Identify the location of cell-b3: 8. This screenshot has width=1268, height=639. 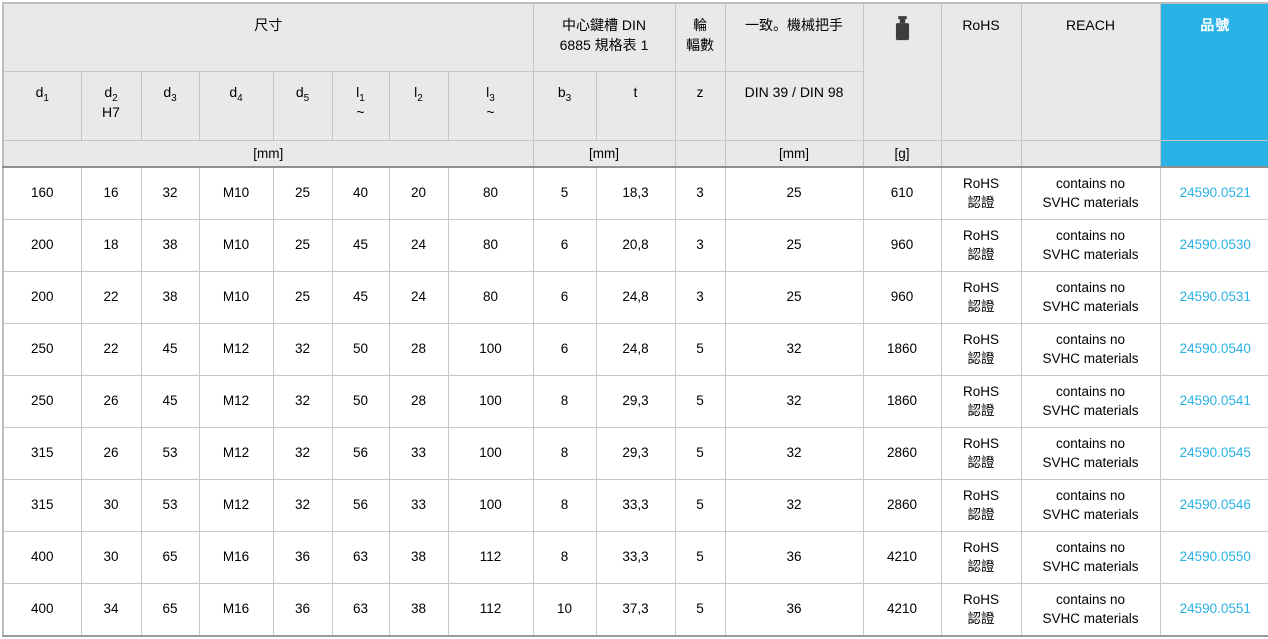
(564, 401).